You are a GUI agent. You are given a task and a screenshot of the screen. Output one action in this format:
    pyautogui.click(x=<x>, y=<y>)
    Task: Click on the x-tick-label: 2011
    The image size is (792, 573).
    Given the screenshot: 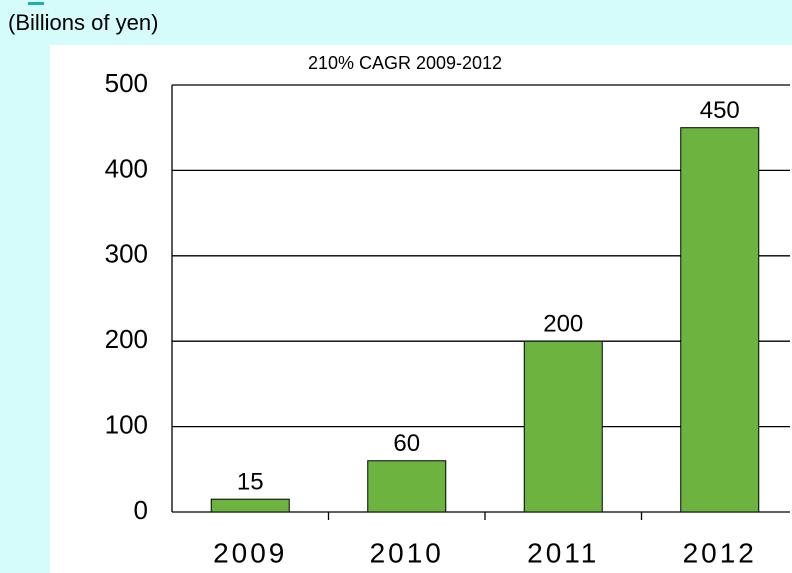 What is the action you would take?
    pyautogui.click(x=563, y=552)
    